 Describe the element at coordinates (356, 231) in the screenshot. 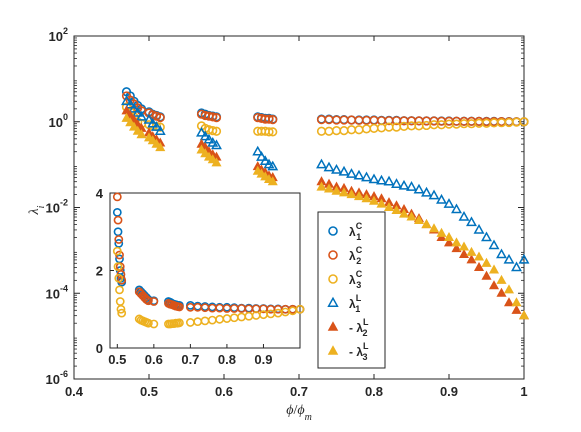

I see `legend-label: λC 1` at that location.